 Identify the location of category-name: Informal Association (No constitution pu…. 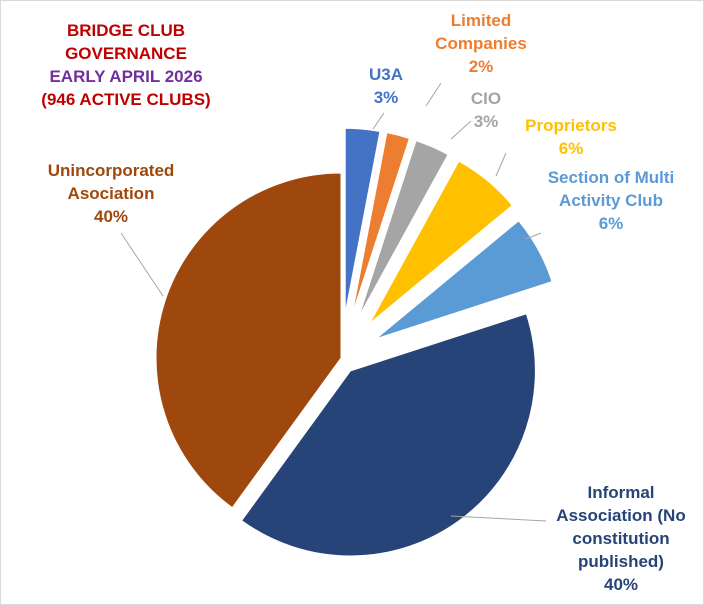
(621, 527).